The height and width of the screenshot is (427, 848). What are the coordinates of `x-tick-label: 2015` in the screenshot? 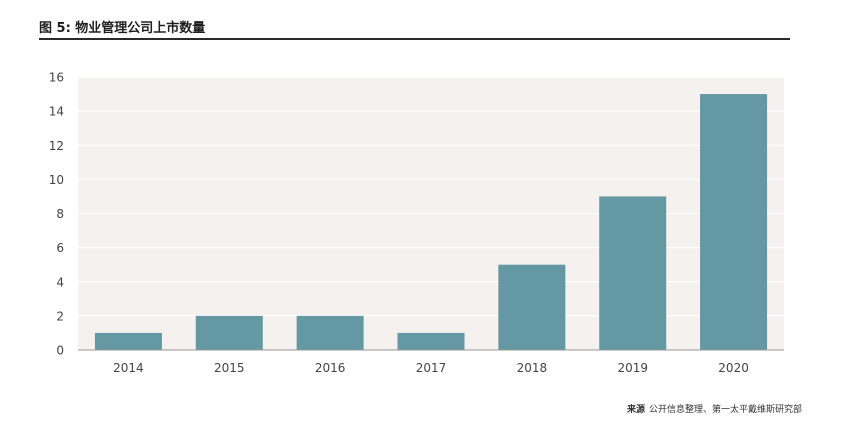 It's located at (229, 368).